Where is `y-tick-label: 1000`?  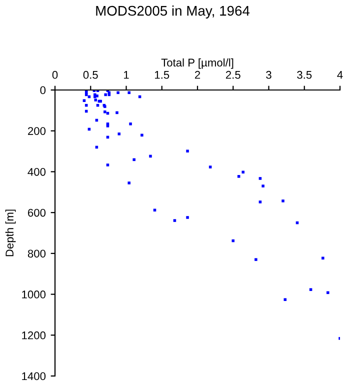 y-tick-label: 1000 is located at coordinates (34, 294).